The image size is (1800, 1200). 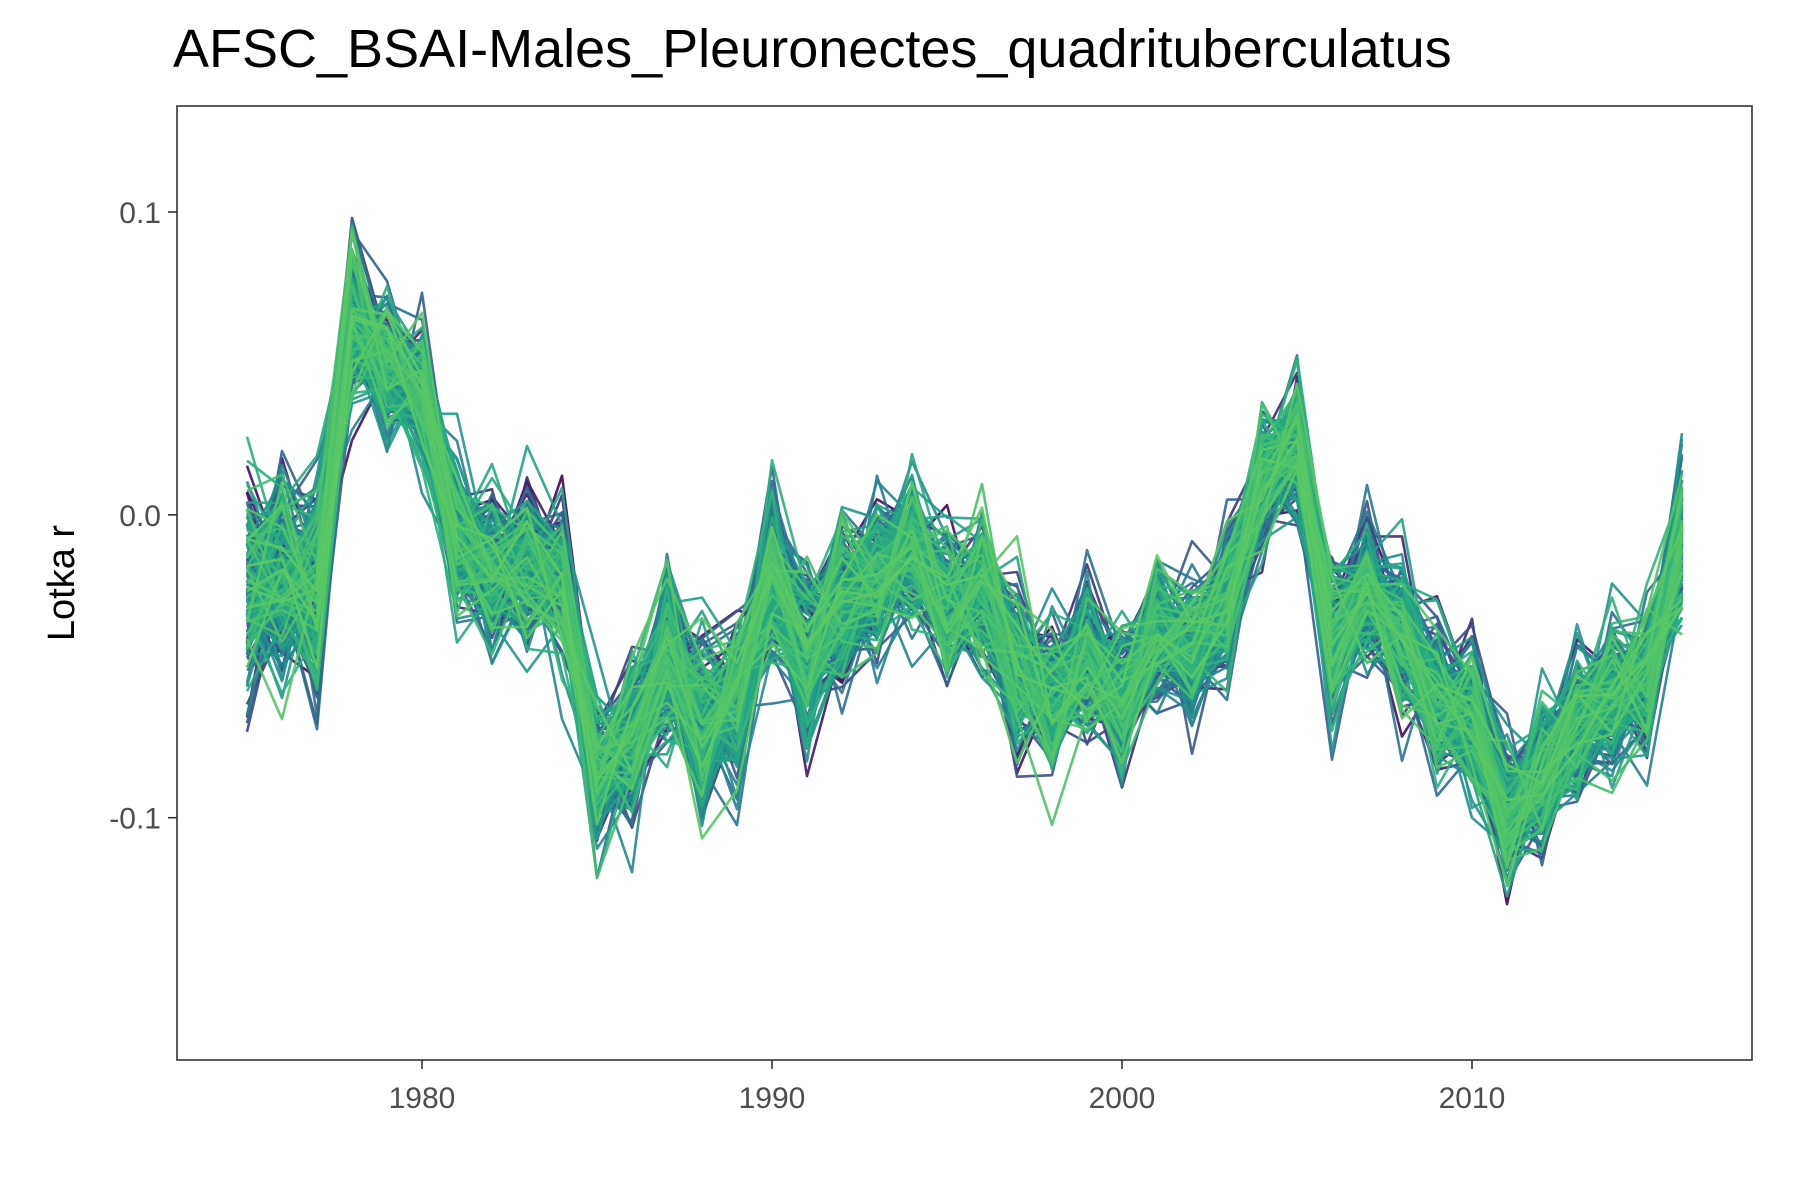 I want to click on y-axis: 0.1 0.0 -0.1, so click(x=143, y=516).